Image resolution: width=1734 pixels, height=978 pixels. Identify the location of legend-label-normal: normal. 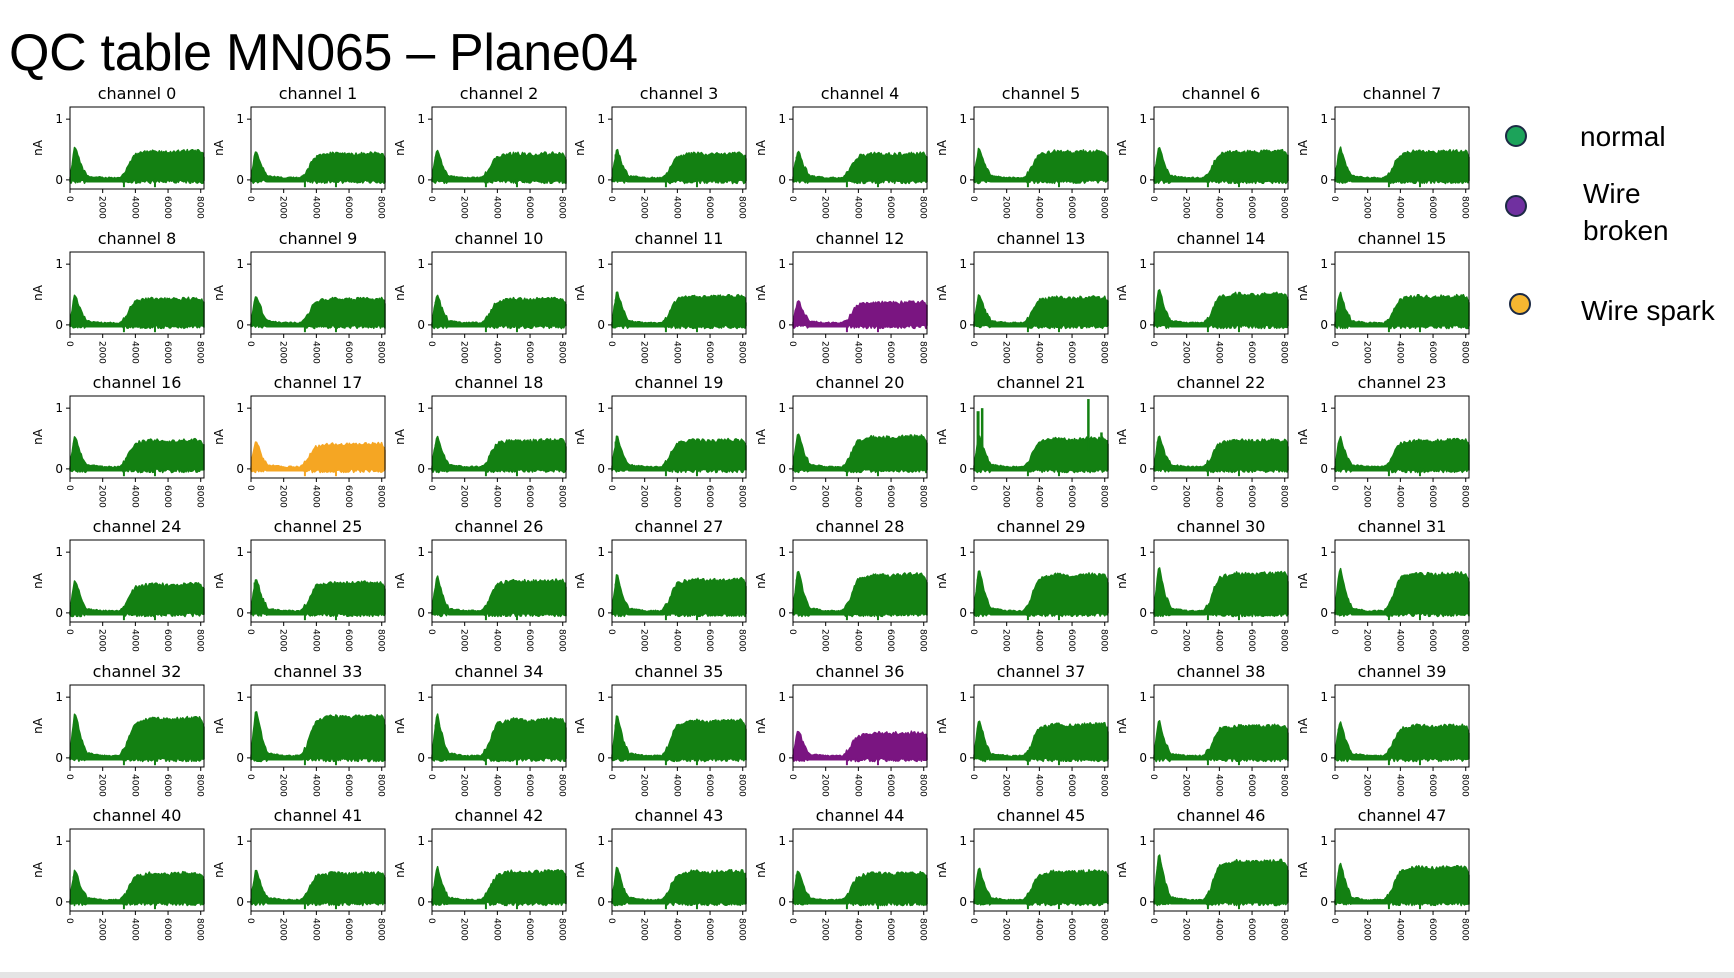
(1623, 136).